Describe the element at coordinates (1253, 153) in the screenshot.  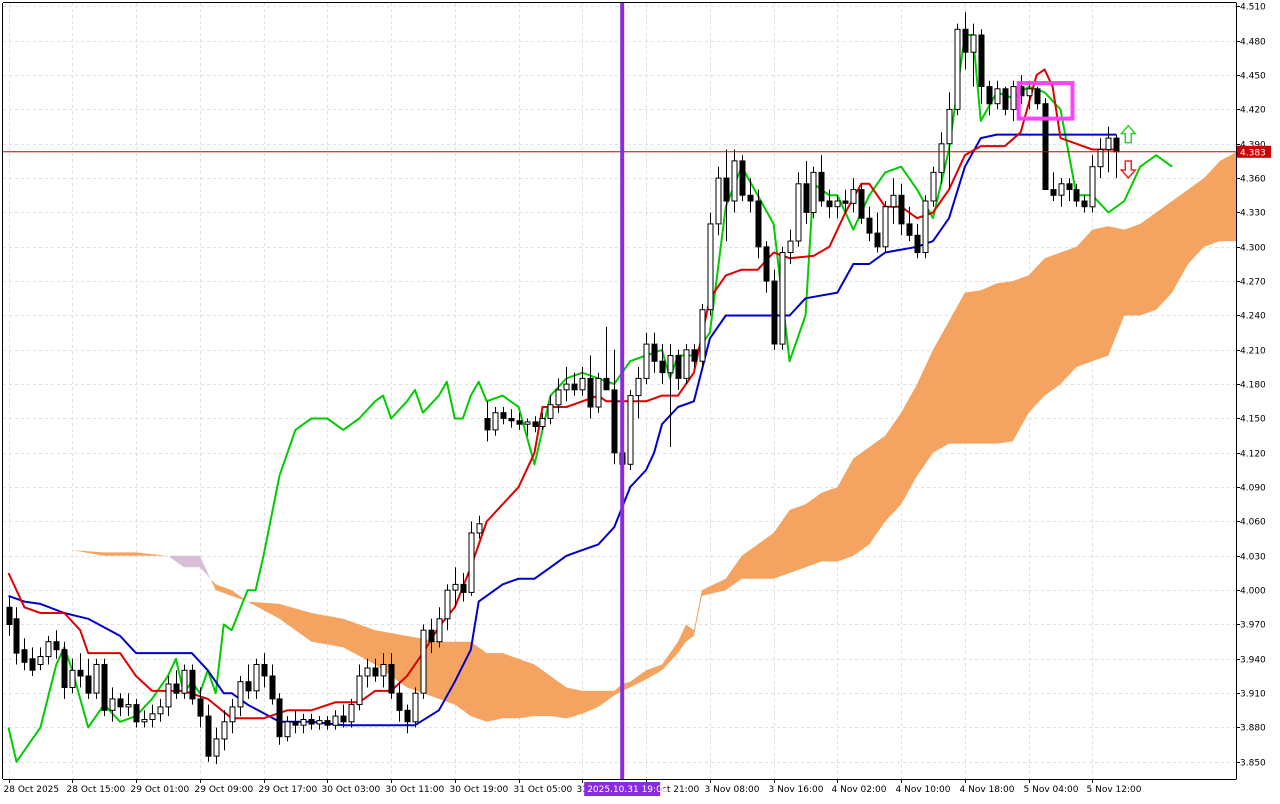
I see `current-price-label: 4.383` at that location.